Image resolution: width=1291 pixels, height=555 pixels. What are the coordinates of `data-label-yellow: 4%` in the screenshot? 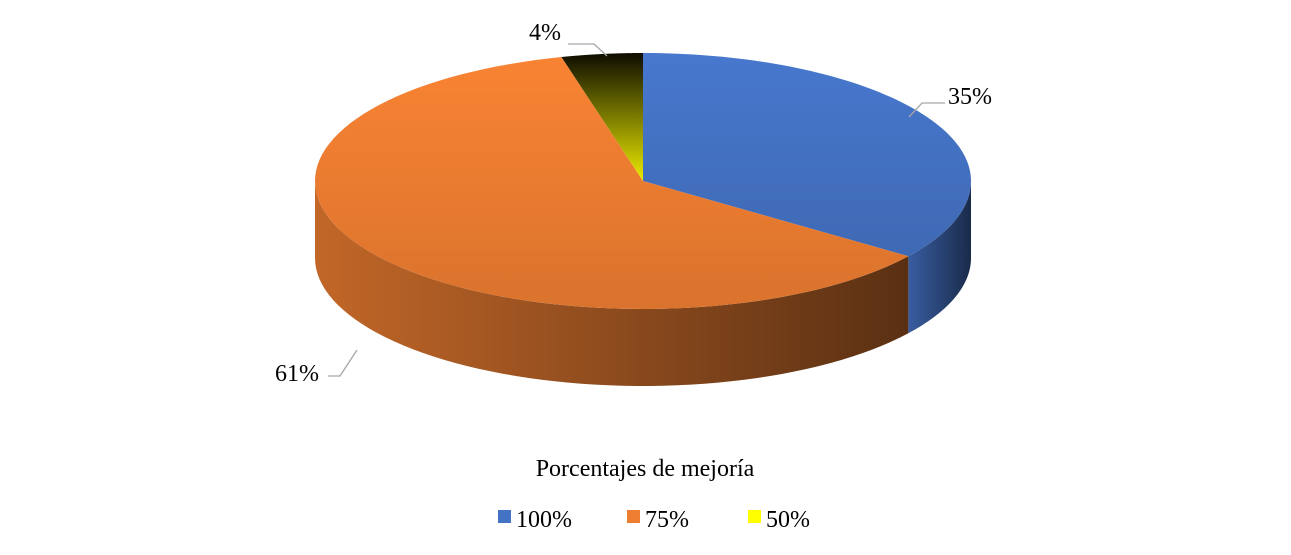 It's located at (545, 33).